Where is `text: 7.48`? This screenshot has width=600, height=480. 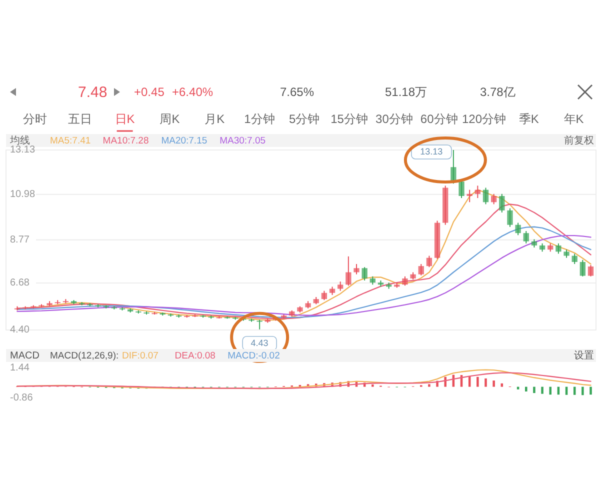 text: 7.48 is located at coordinates (93, 92).